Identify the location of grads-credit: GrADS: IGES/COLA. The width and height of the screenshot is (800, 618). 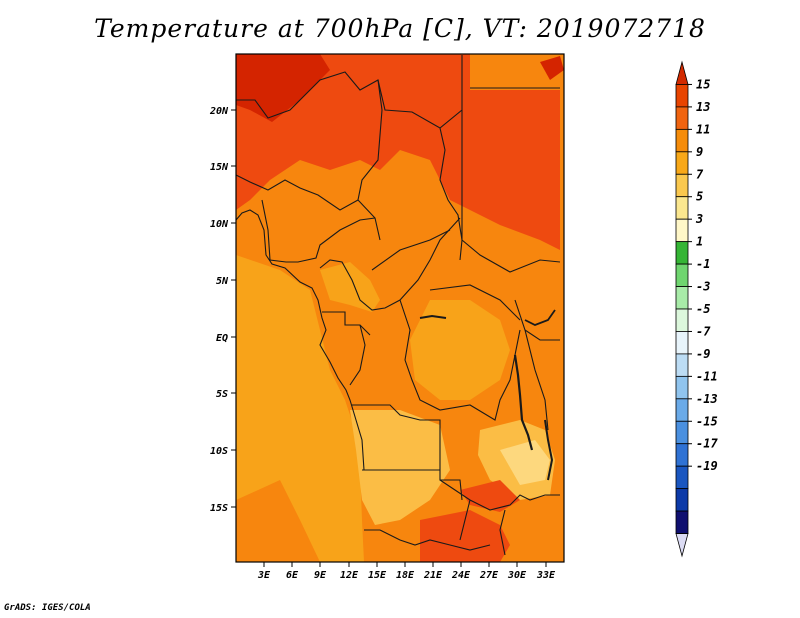
(47, 608).